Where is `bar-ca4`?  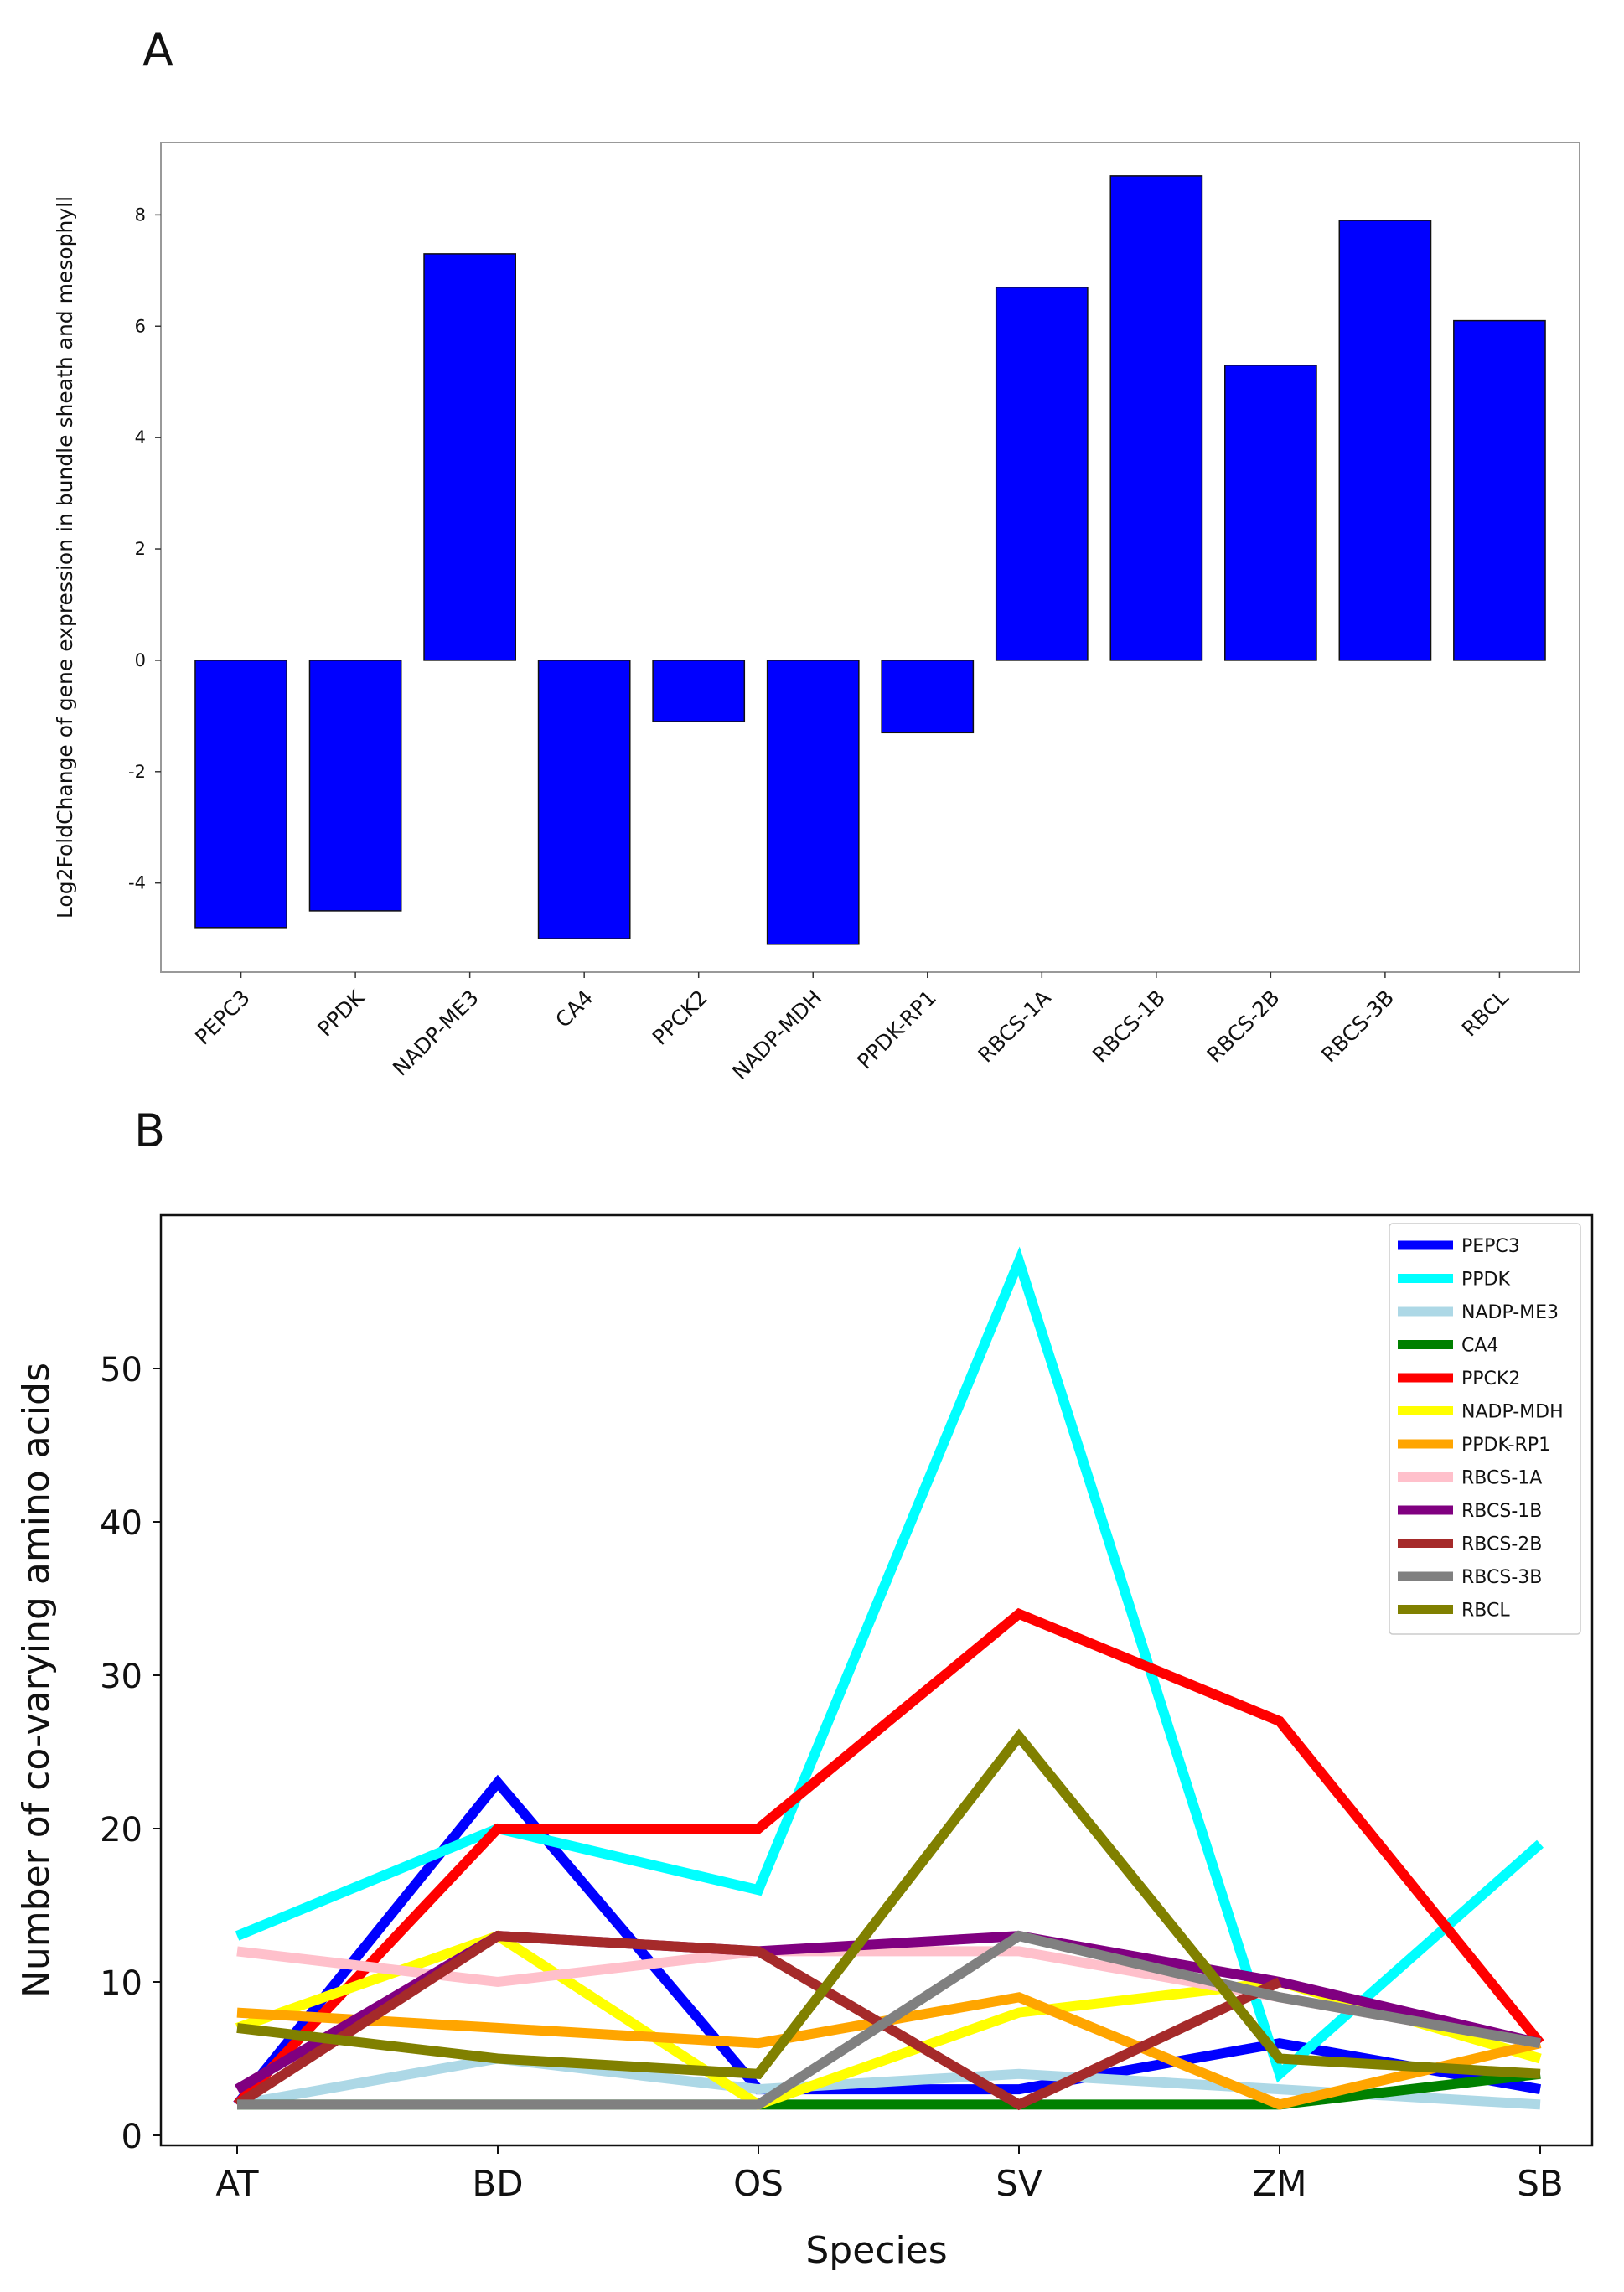
bar-ca4 is located at coordinates (584, 799).